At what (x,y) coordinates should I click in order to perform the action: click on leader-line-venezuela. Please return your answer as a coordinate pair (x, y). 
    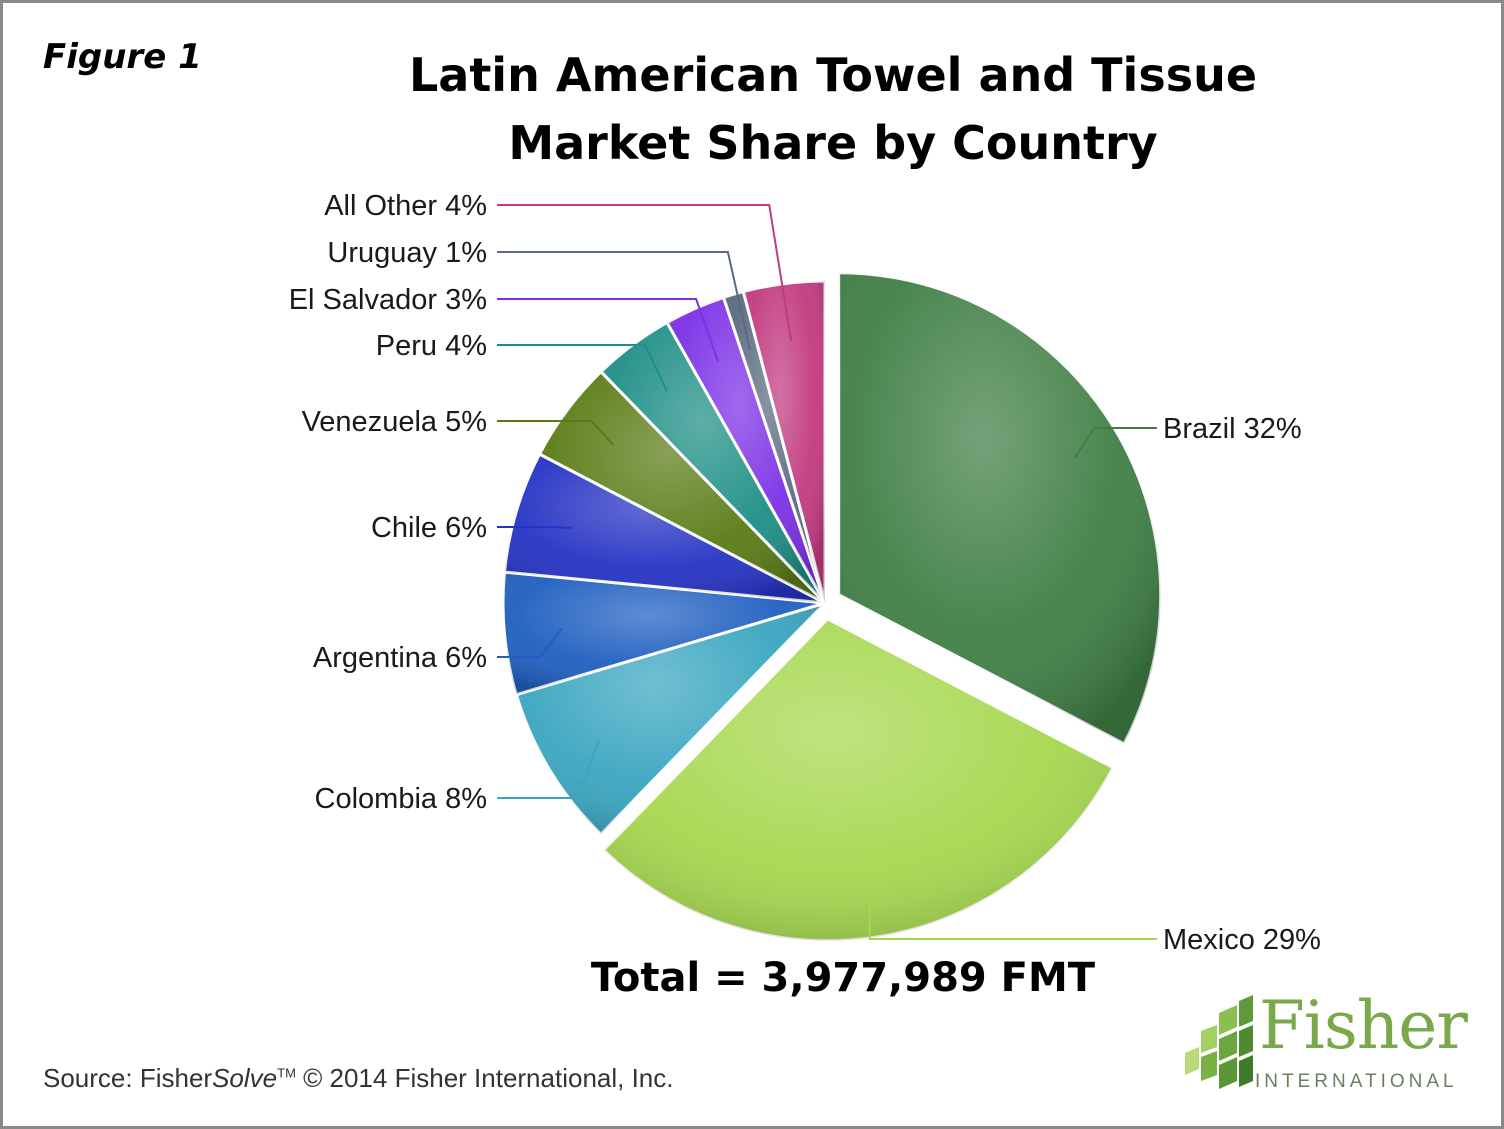
    Looking at the image, I should click on (556, 433).